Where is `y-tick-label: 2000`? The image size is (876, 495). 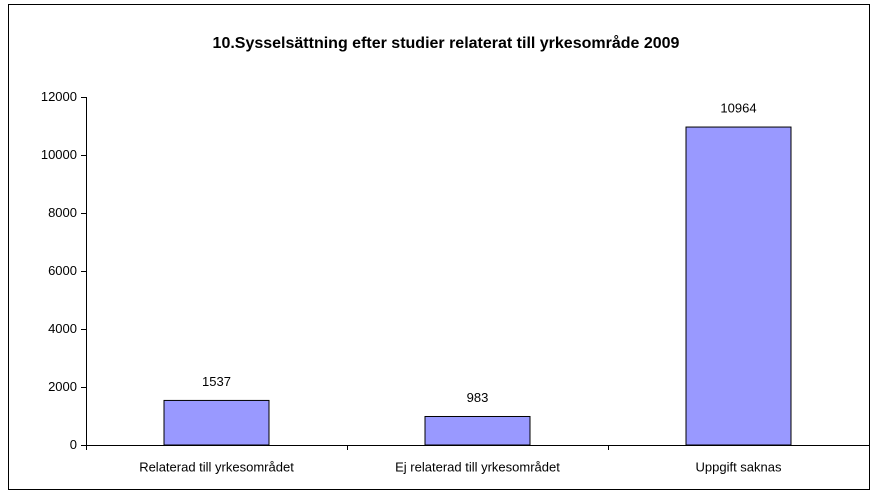 y-tick-label: 2000 is located at coordinates (62, 386).